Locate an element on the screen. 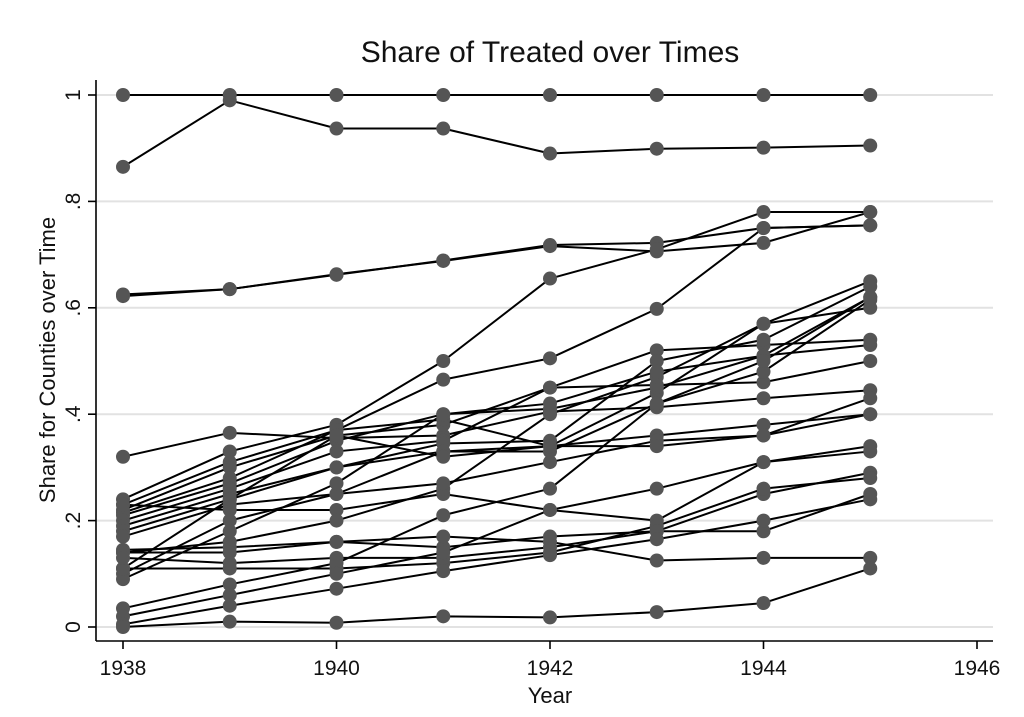 The width and height of the screenshot is (1024, 717). y-tick-label: .8 is located at coordinates (73, 202).